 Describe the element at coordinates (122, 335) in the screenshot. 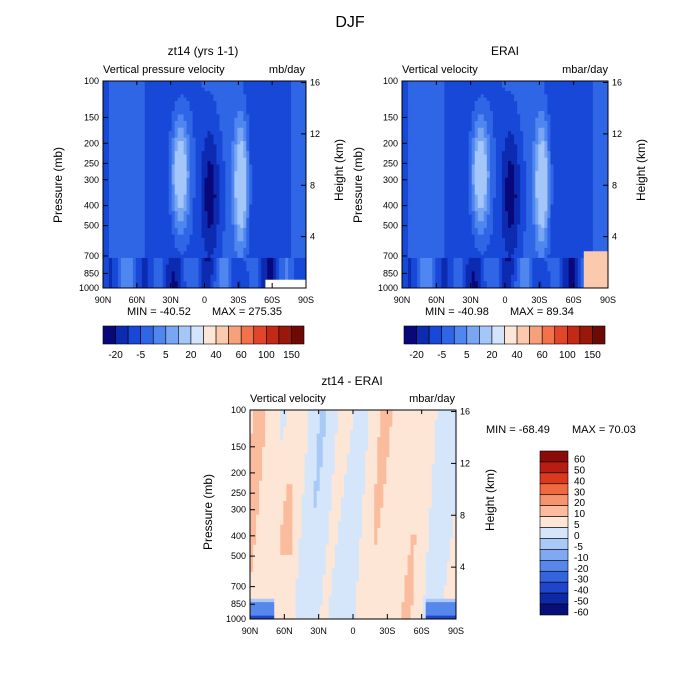

I see `colorbar-box` at that location.